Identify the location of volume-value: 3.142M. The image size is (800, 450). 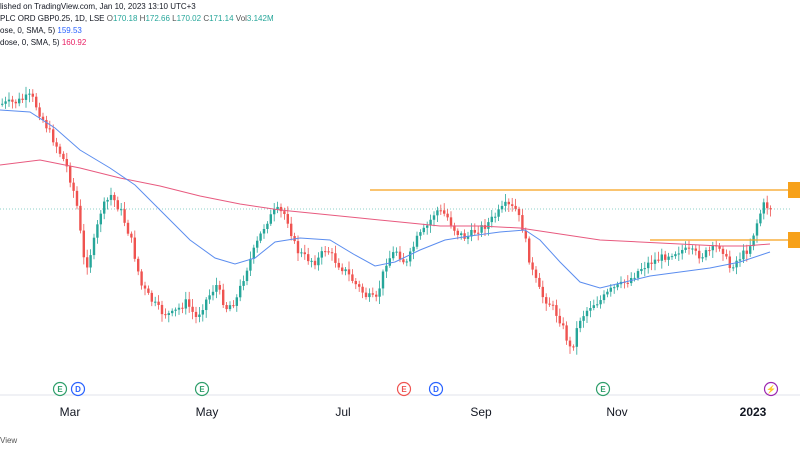
(260, 18).